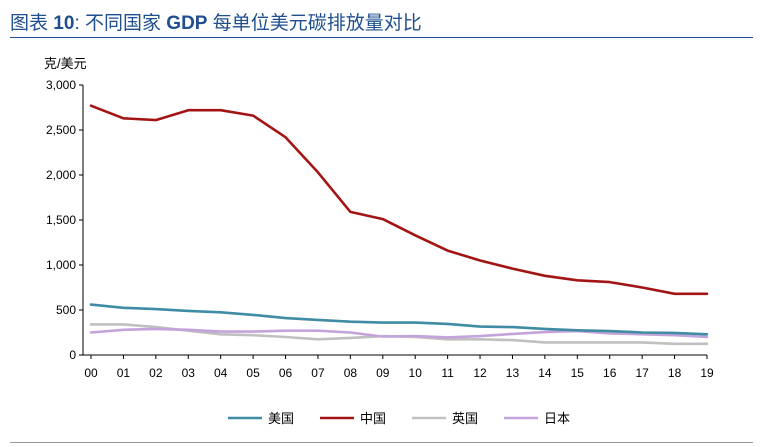  Describe the element at coordinates (253, 373) in the screenshot. I see `x-tick-label: 05` at that location.